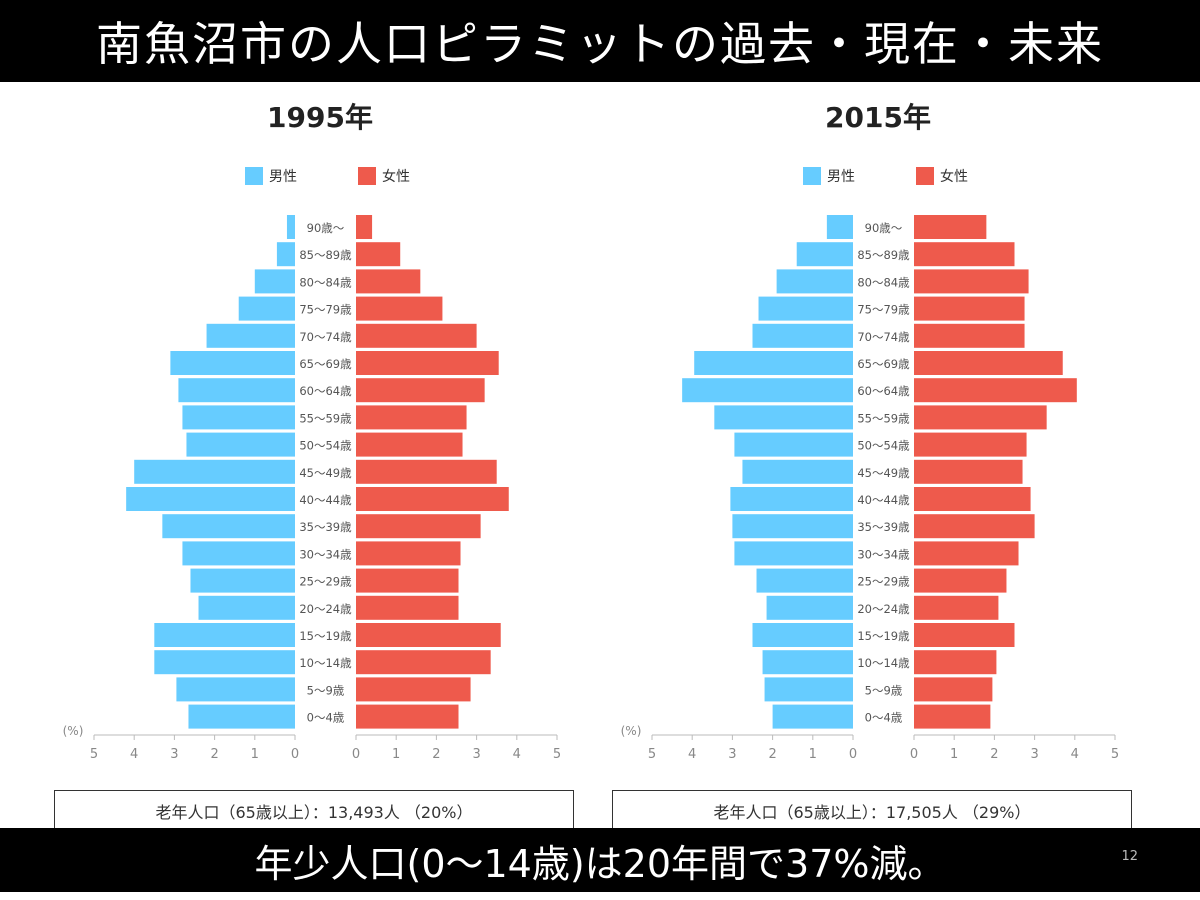 Image resolution: width=1200 pixels, height=900 pixels. Describe the element at coordinates (884, 690) in the screenshot. I see `age-group-label: 5〜9歳` at that location.